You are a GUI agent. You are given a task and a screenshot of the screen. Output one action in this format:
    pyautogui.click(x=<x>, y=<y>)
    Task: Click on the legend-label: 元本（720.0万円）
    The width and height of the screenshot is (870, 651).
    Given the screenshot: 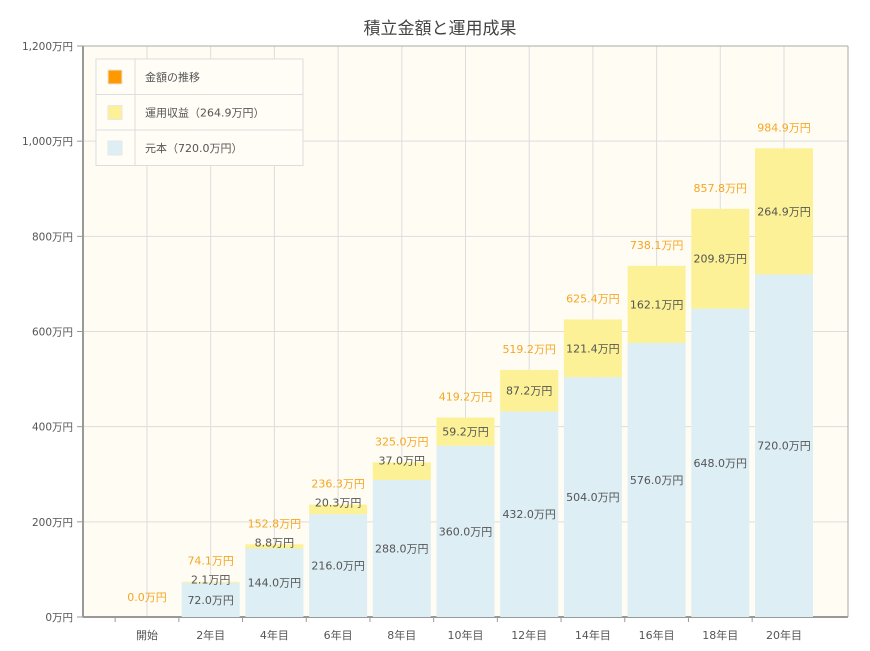 What is the action you would take?
    pyautogui.click(x=194, y=148)
    